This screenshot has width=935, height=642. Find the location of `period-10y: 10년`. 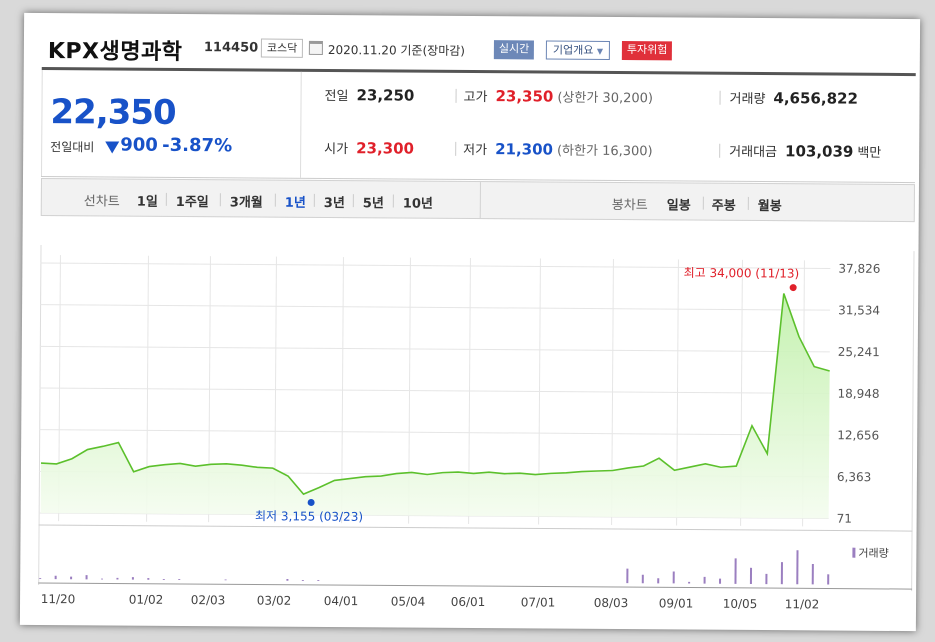

period-10y: 10년 is located at coordinates (417, 204).